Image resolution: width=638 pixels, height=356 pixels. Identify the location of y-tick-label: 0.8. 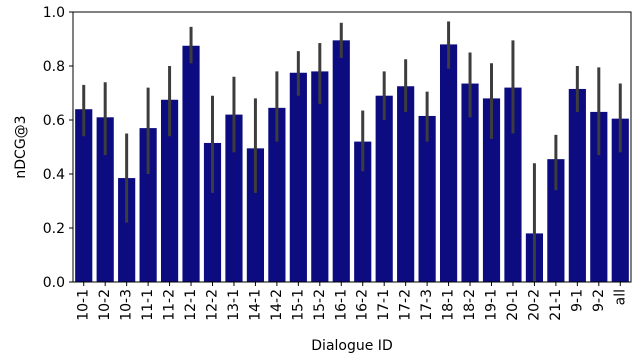
(54, 67).